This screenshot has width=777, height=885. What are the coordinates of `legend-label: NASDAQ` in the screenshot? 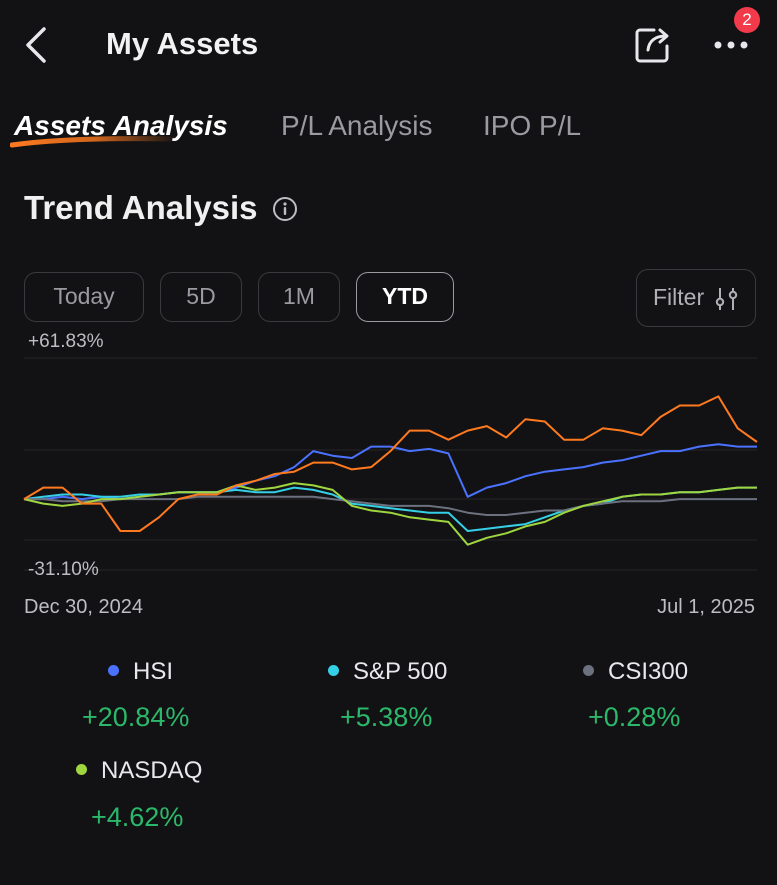 It's located at (152, 770).